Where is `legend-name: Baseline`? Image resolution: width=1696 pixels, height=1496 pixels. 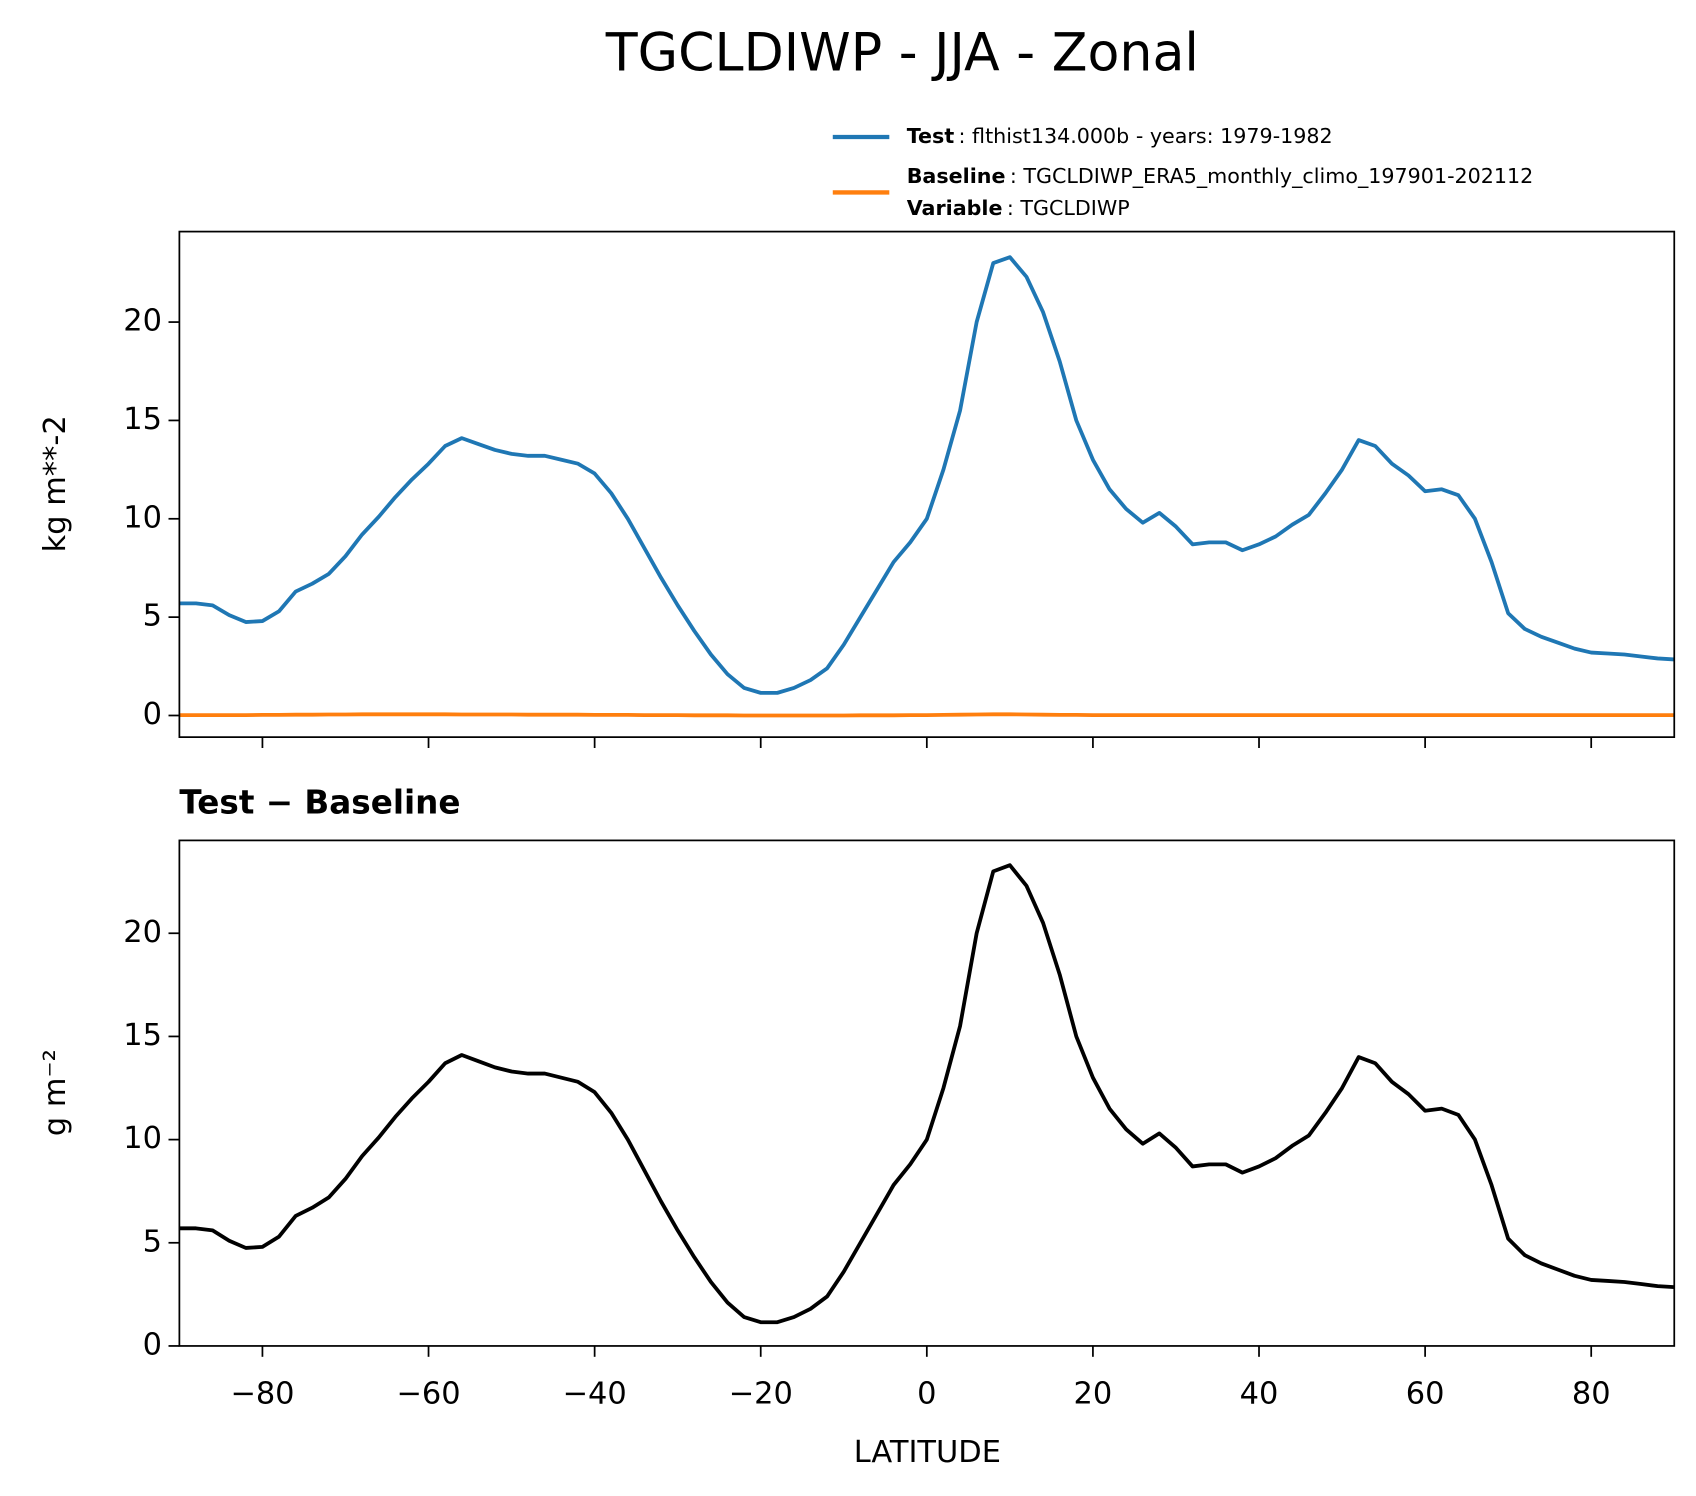
legend-name: Baseline is located at coordinates (956, 176).